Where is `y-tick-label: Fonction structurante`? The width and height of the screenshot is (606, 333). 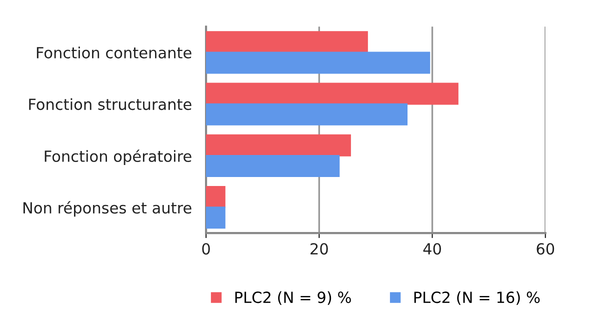 y-tick-label: Fonction structurante is located at coordinates (110, 104).